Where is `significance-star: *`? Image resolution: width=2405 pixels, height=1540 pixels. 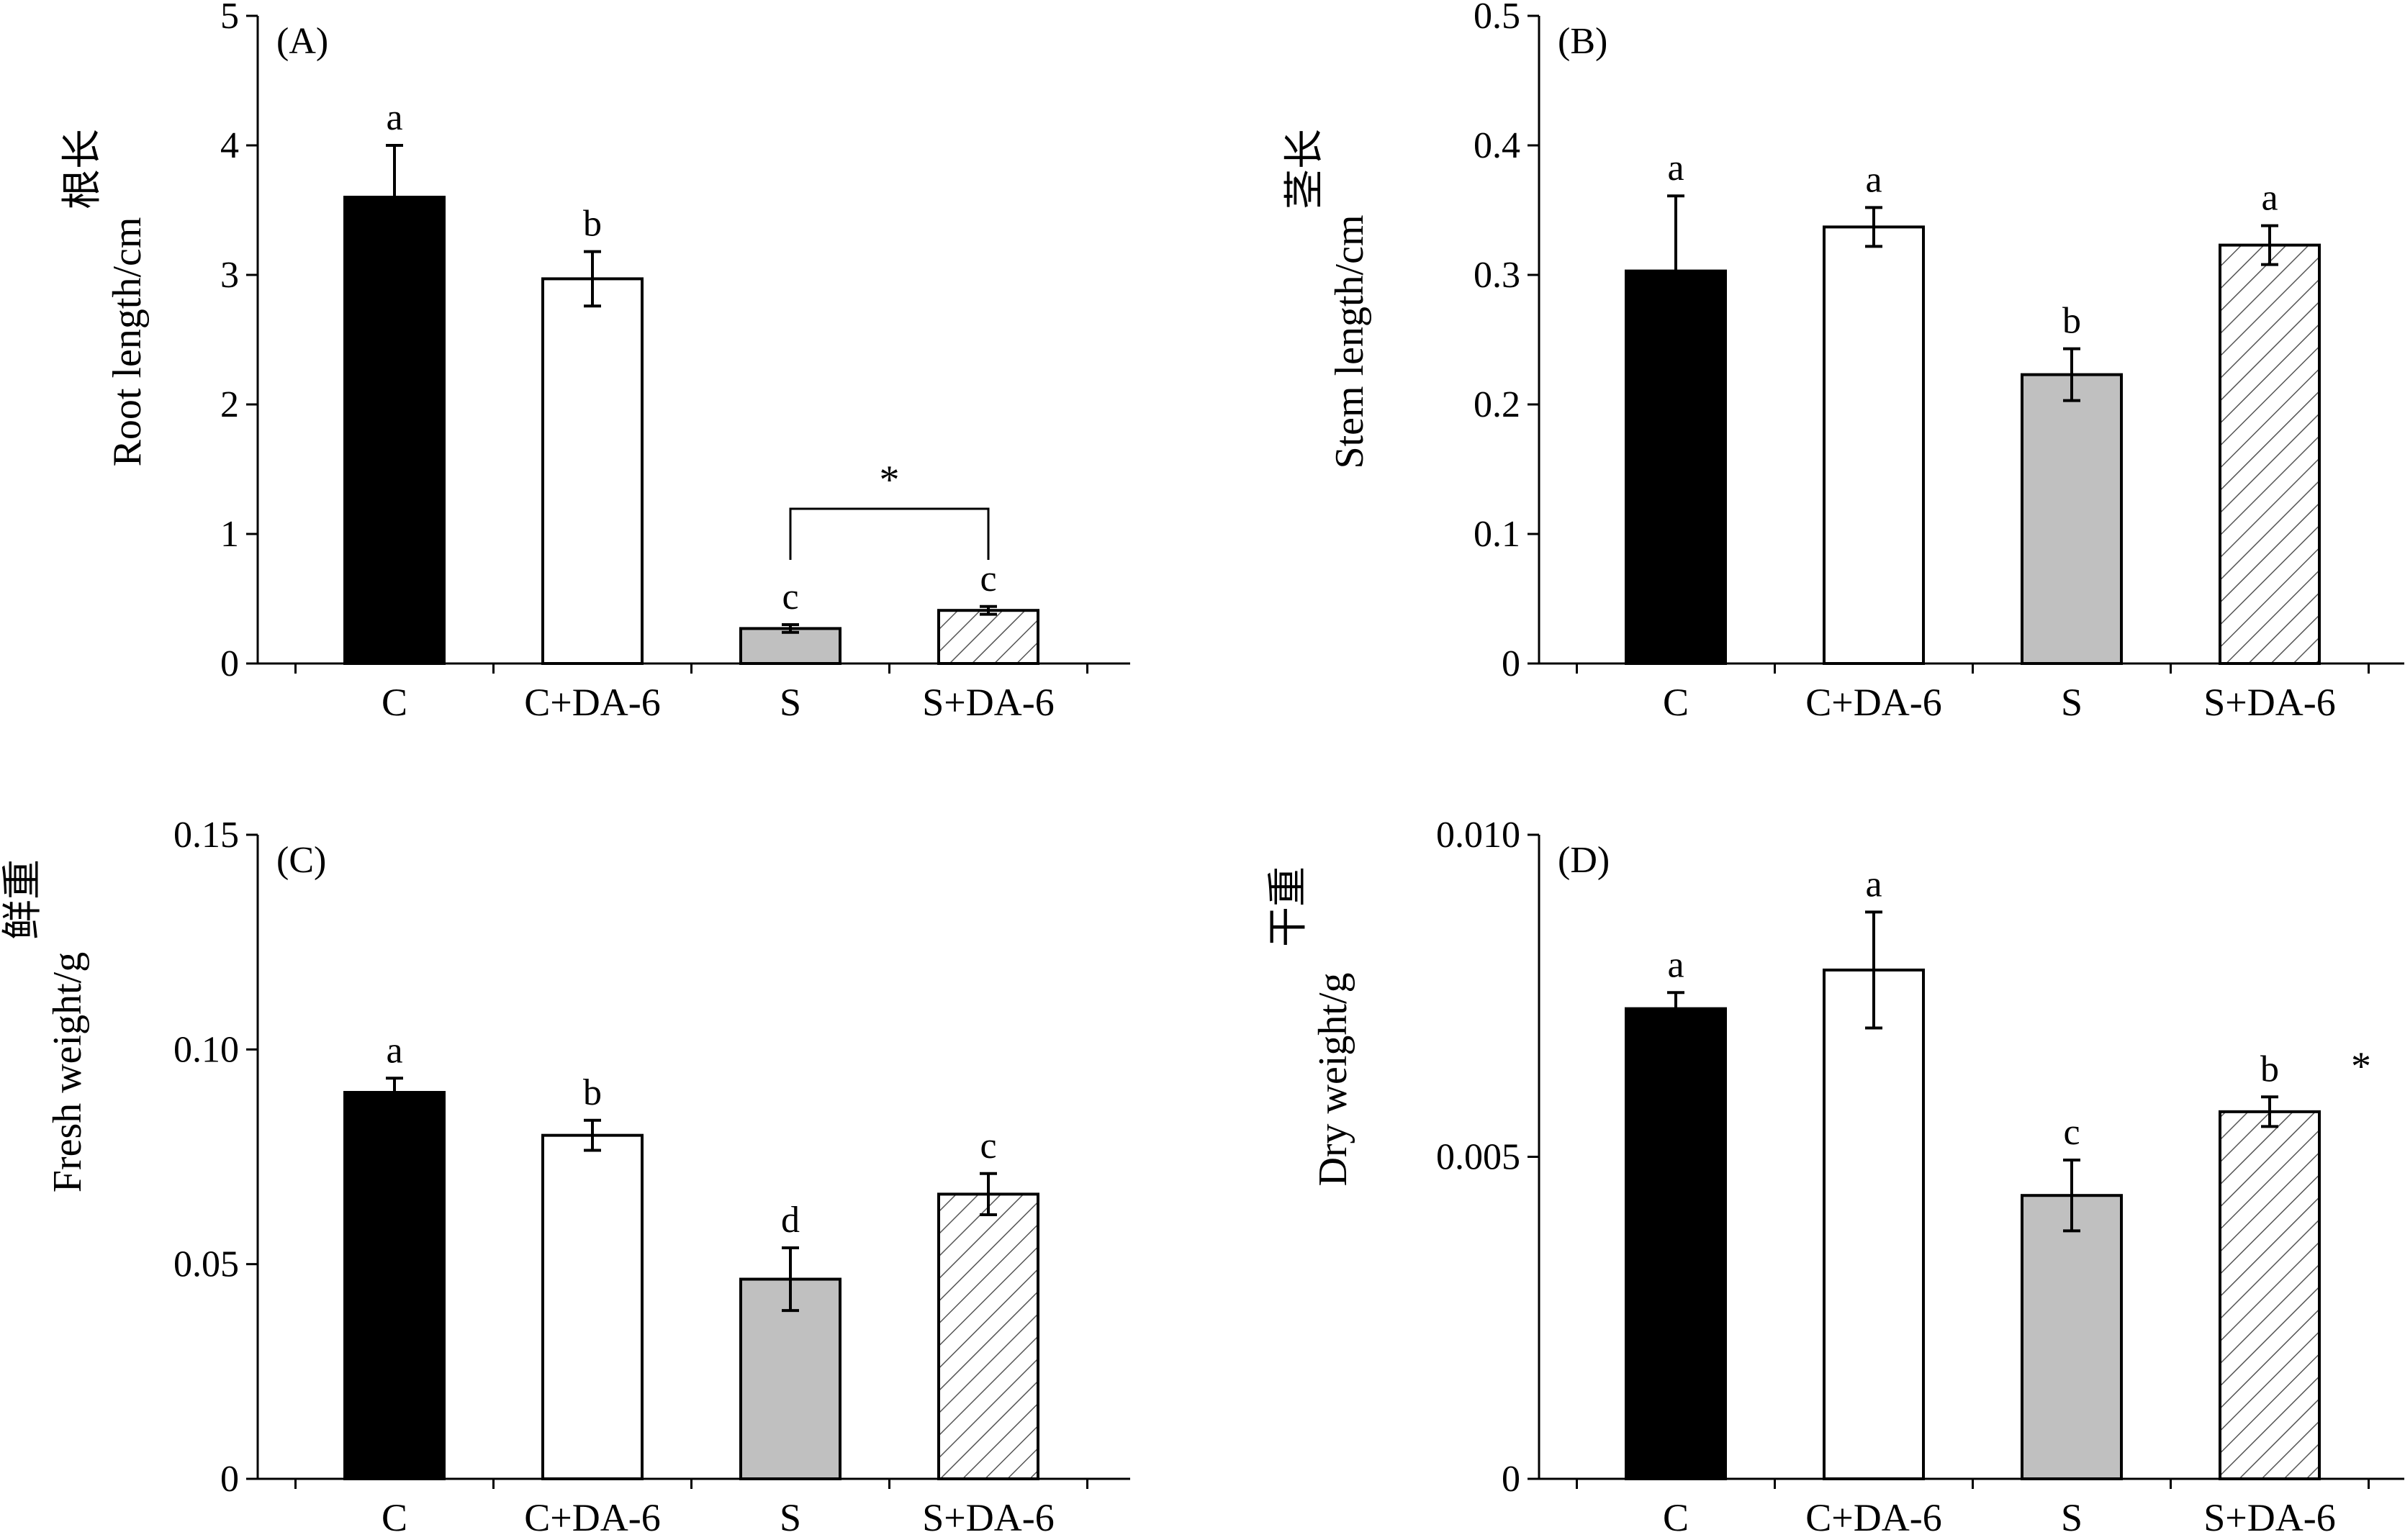
significance-star: * is located at coordinates (2361, 1066).